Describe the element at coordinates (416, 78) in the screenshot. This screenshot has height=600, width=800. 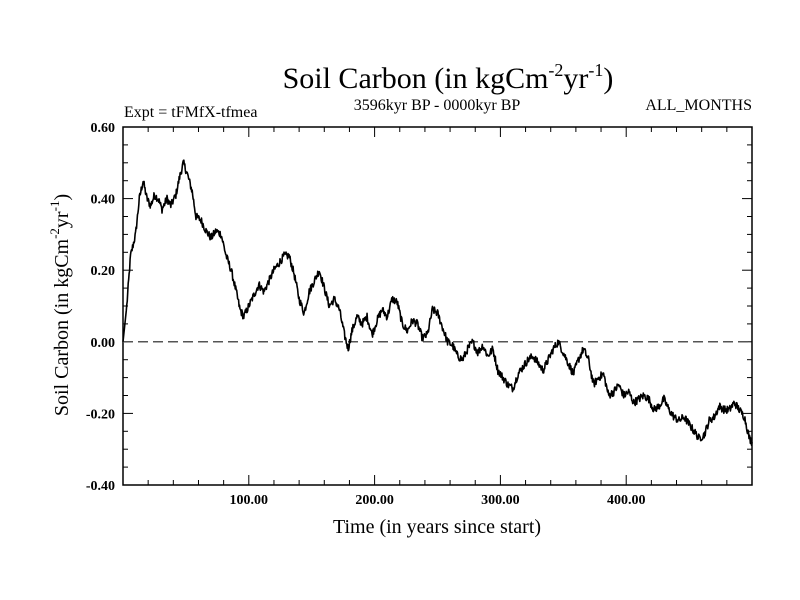
I see `chart-title-main: Soil Carbon (in kgCm` at that location.